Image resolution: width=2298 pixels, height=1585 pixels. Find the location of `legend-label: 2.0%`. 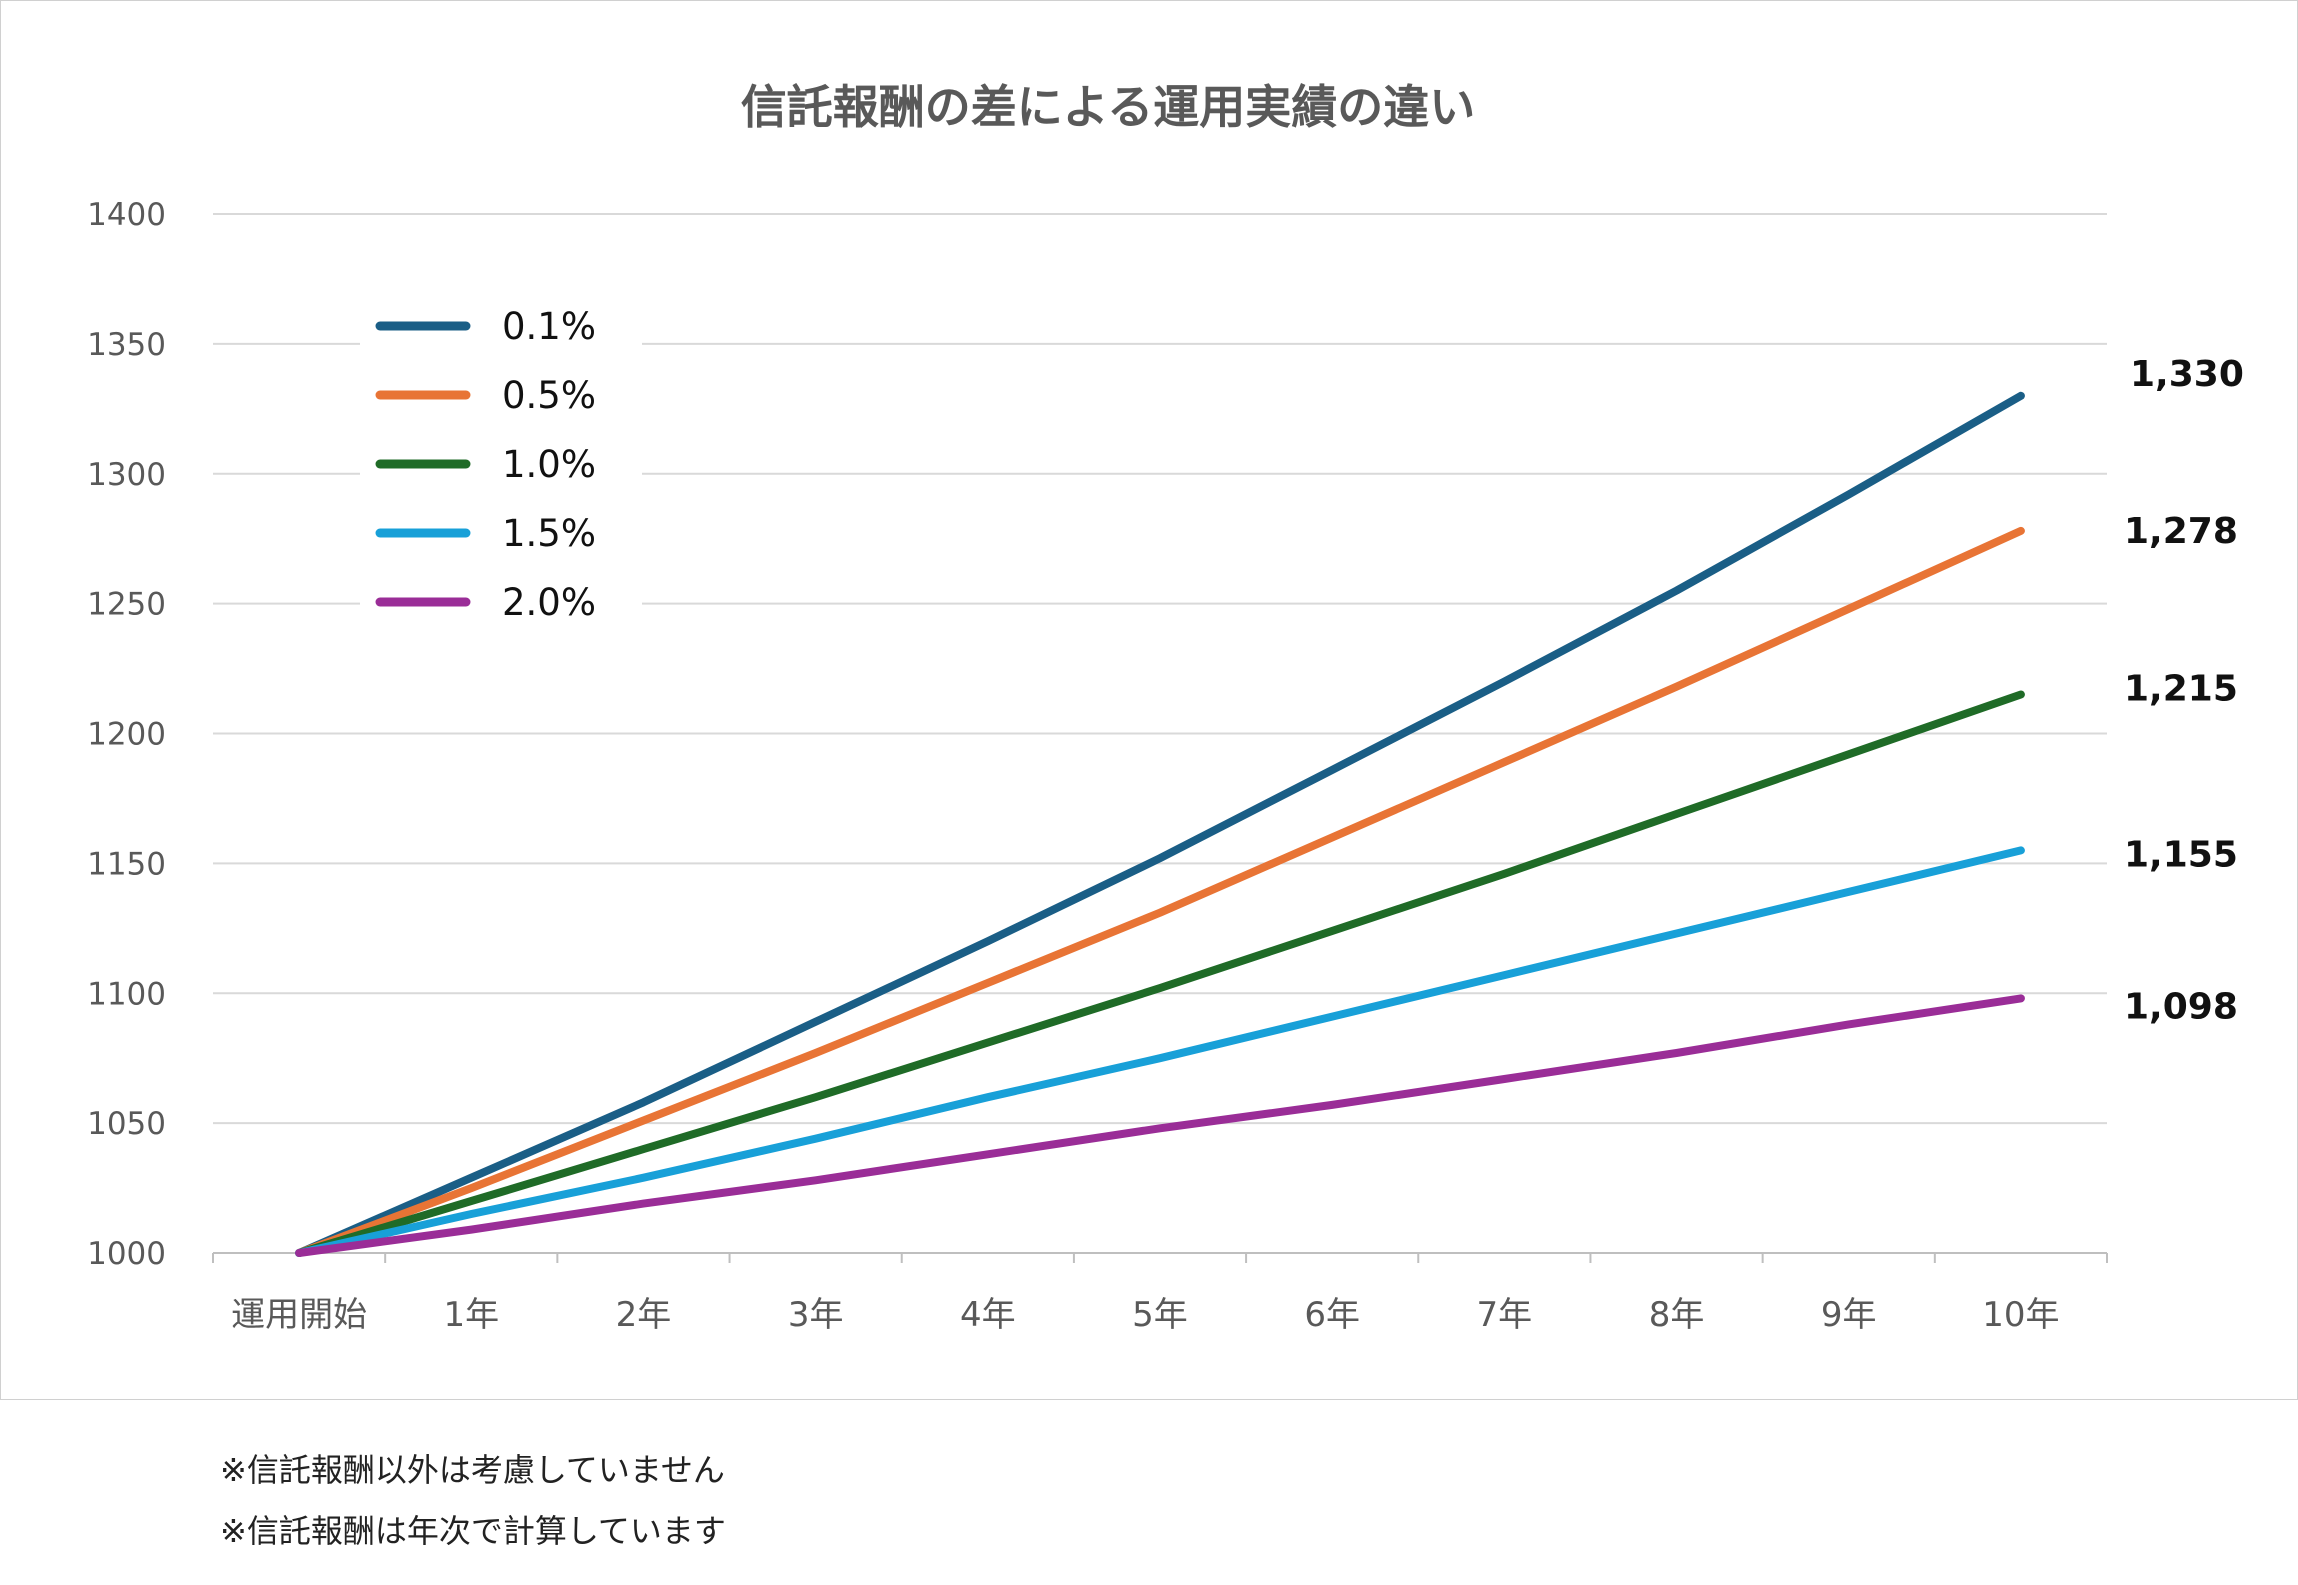

legend-label: 2.0% is located at coordinates (549, 602).